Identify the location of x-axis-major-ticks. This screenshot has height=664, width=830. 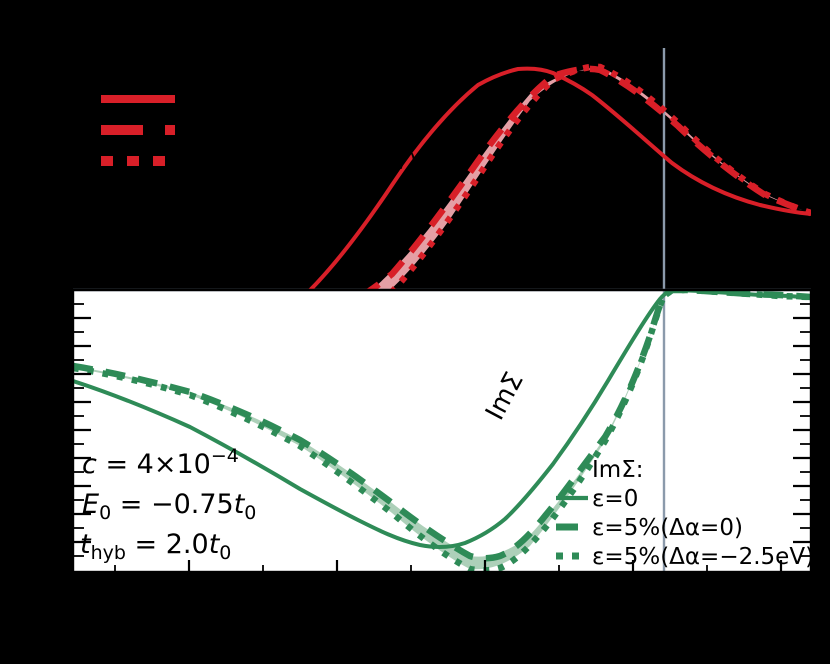
(485, 566).